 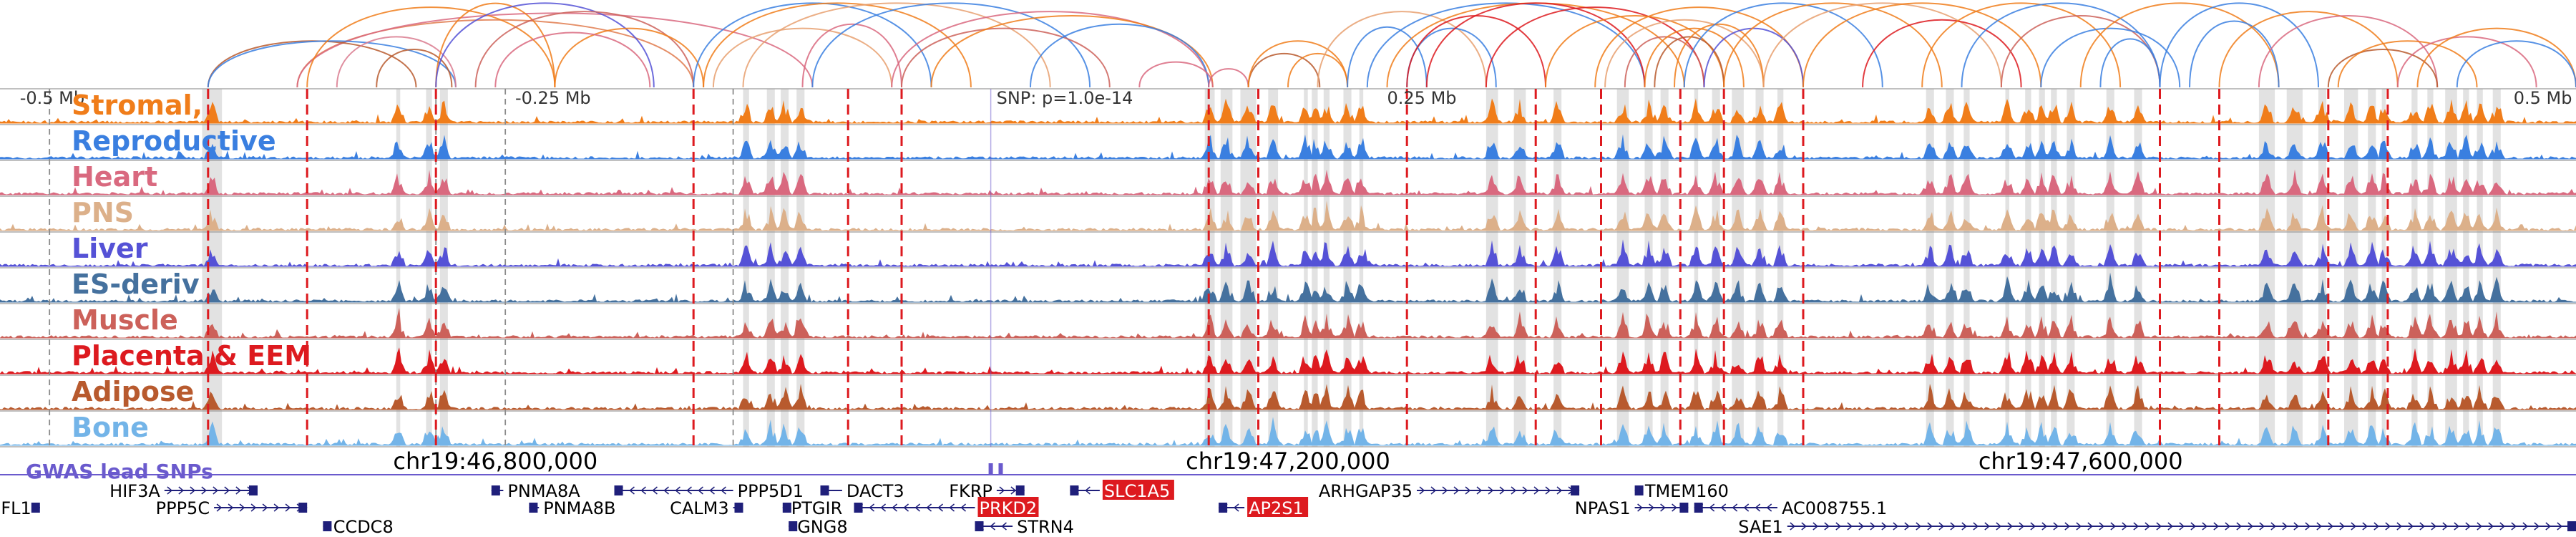 I want to click on gene-label: STRN4, so click(x=1045, y=527).